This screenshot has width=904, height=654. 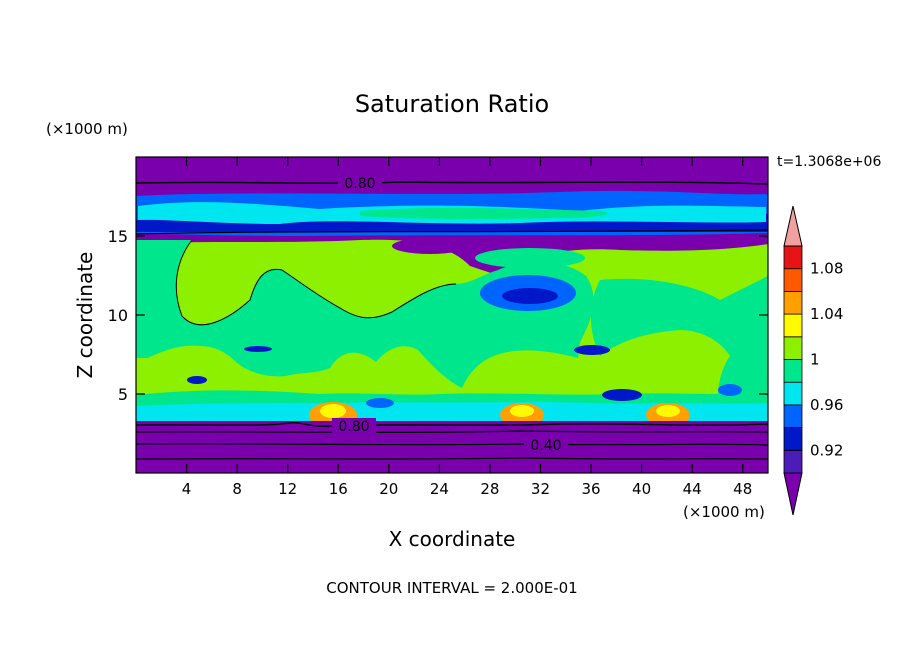 What do you see at coordinates (793, 494) in the screenshot?
I see `colorbar-lower-triangle` at bounding box center [793, 494].